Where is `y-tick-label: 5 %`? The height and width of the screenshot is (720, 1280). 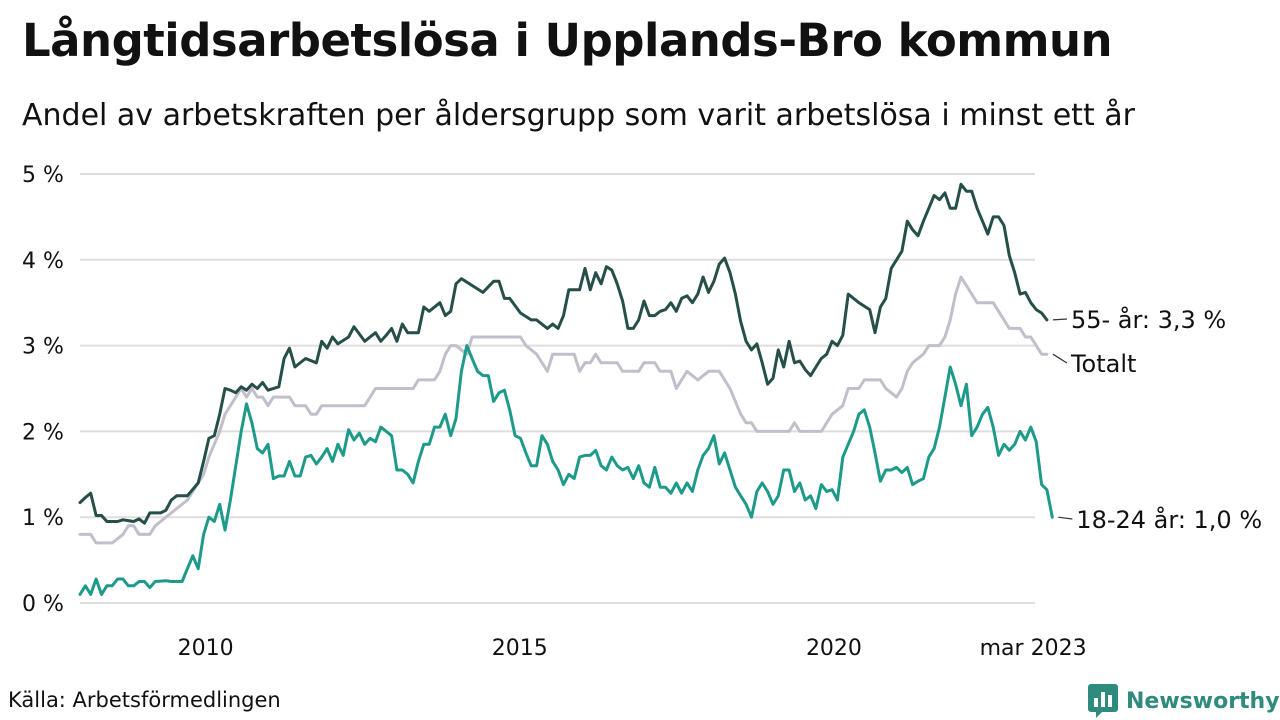 y-tick-label: 5 % is located at coordinates (43, 175).